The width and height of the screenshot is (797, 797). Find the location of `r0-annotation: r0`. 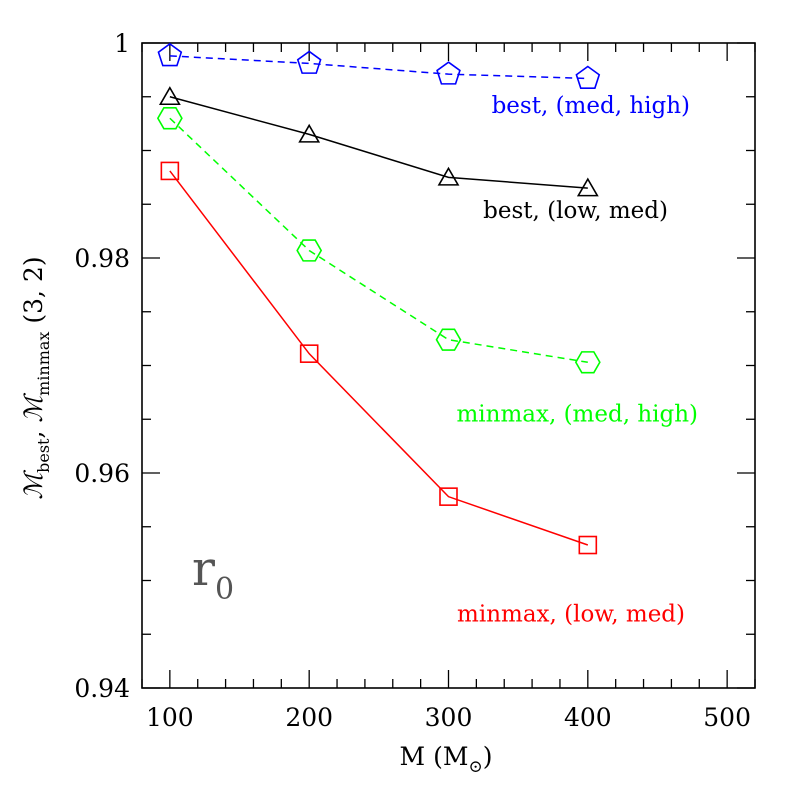

r0-annotation: r0 is located at coordinates (213, 574).